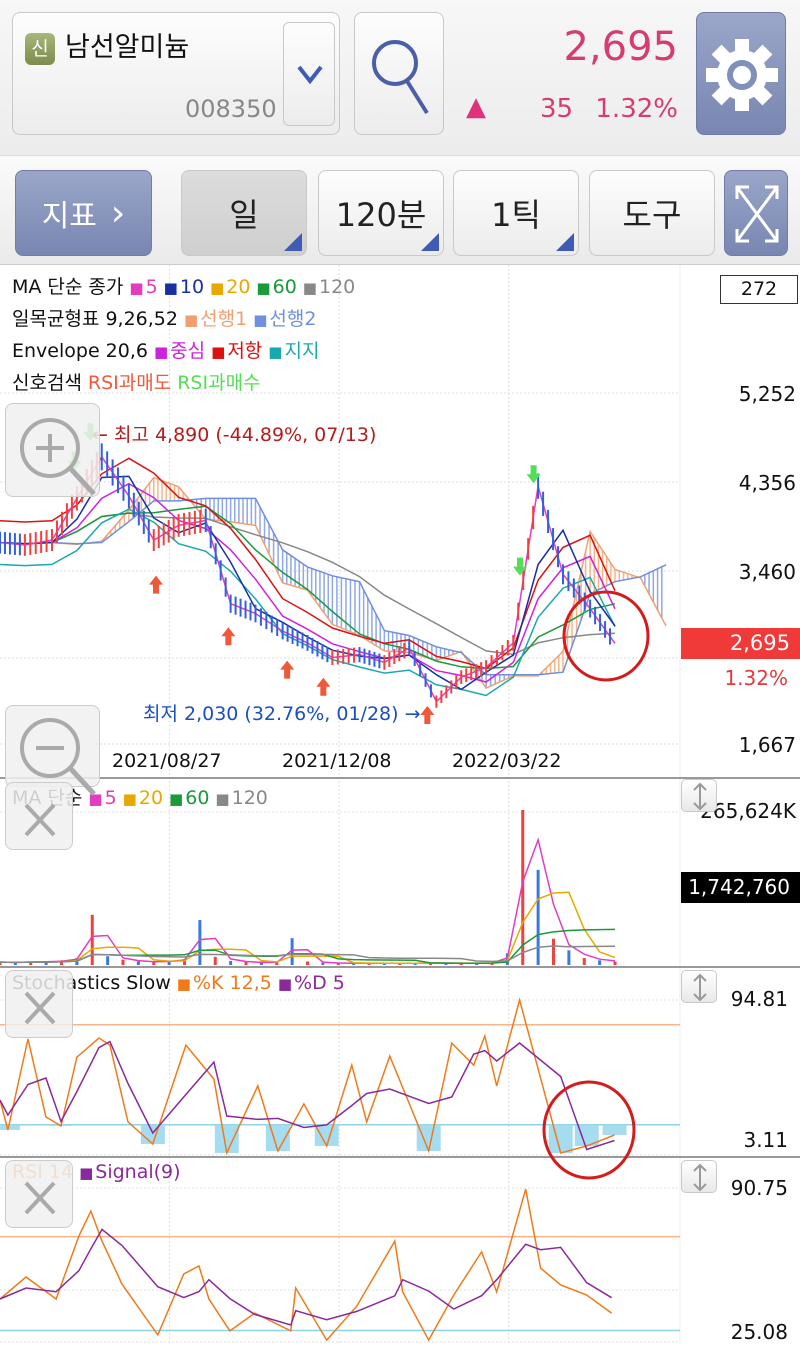 The image size is (800, 1345). Describe the element at coordinates (381, 213) in the screenshot. I see `period-minute-button: 120분` at that location.